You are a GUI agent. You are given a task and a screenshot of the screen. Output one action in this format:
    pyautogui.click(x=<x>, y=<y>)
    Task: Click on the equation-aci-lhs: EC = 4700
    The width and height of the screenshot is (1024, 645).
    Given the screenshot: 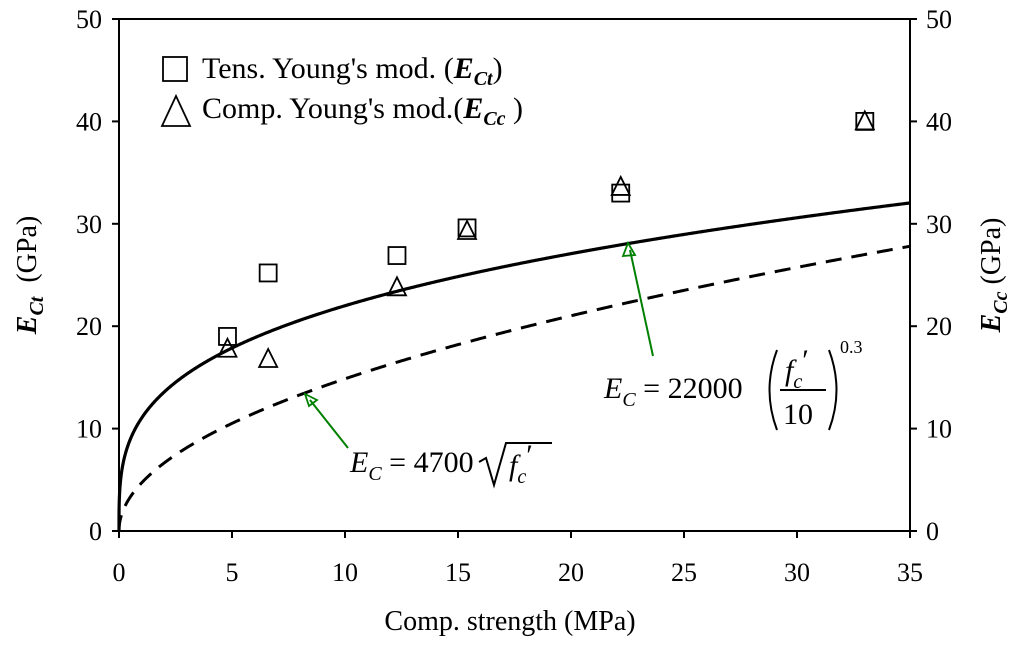 What is the action you would take?
    pyautogui.click(x=411, y=465)
    